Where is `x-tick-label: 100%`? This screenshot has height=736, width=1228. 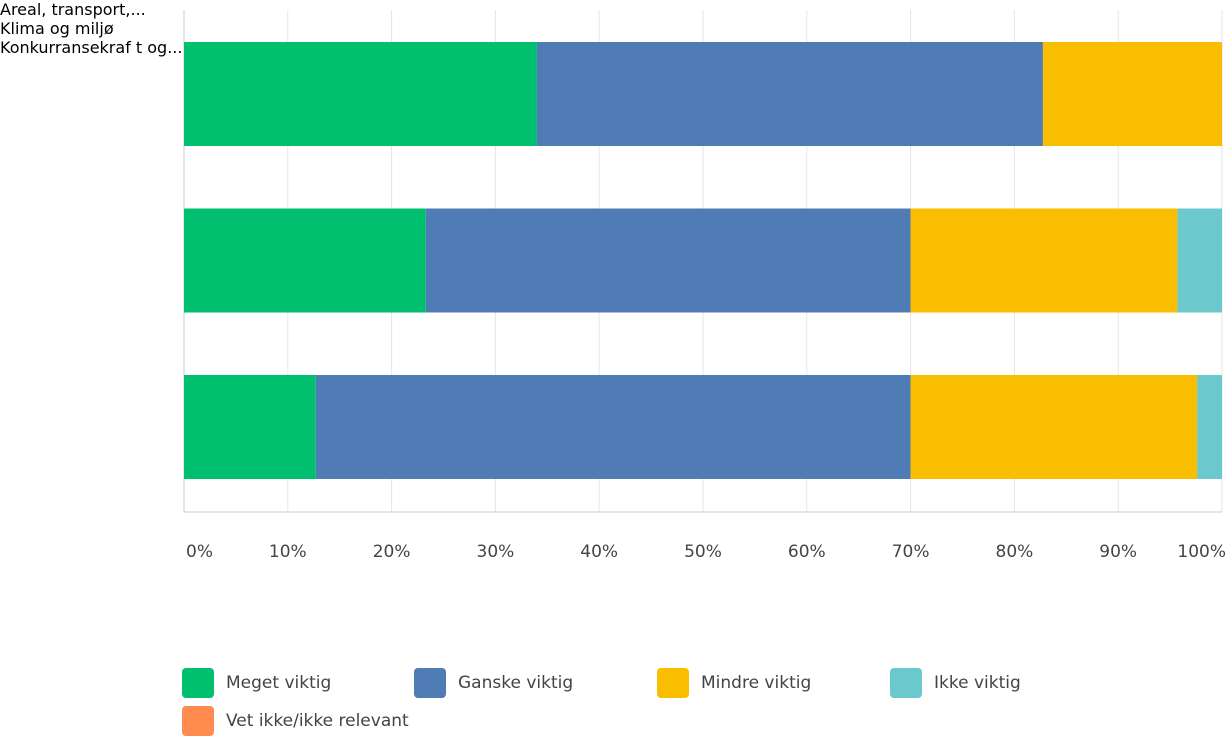 x-tick-label: 100% is located at coordinates (1201, 552).